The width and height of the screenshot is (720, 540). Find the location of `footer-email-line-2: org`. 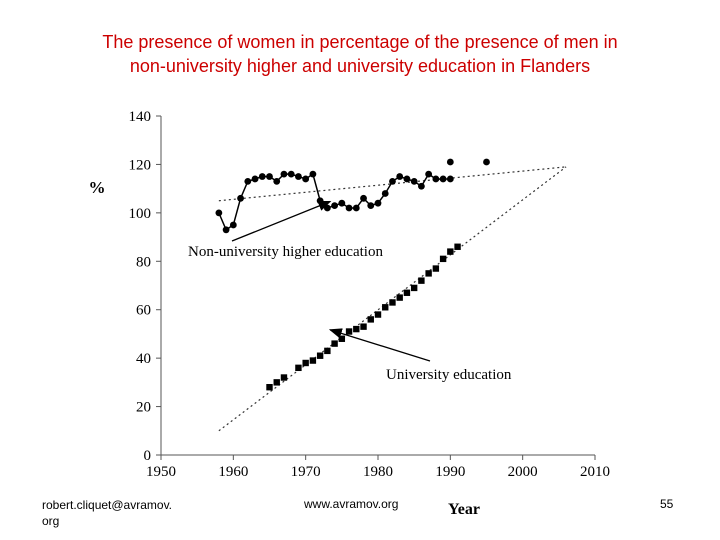

footer-email-line-2: org is located at coordinates (51, 521).